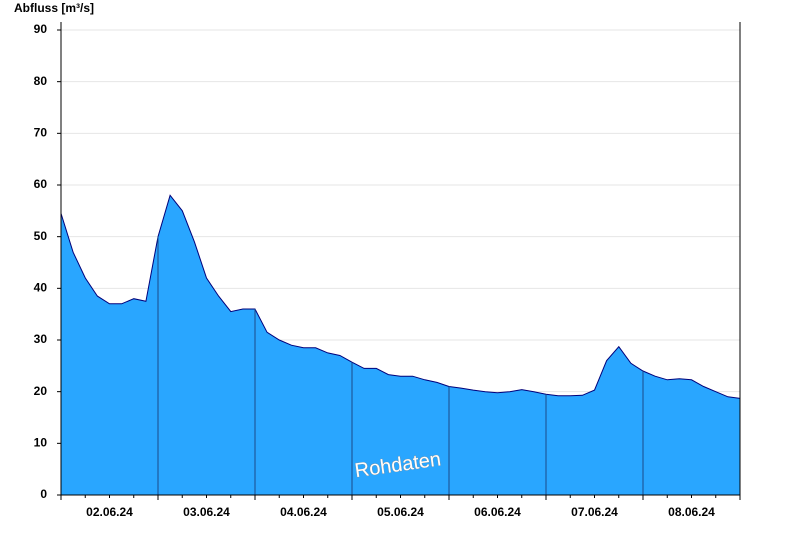 The image size is (800, 550). I want to click on x-tick-label: 03.06.24, so click(206, 512).